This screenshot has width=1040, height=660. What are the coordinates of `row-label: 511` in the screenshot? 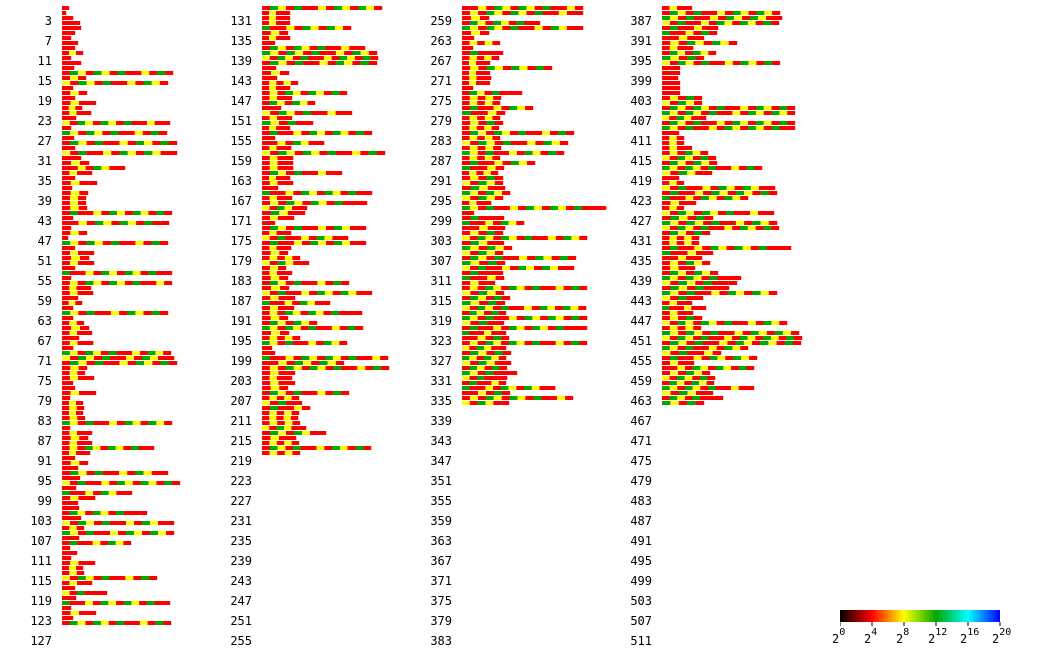 It's located at (641, 641).